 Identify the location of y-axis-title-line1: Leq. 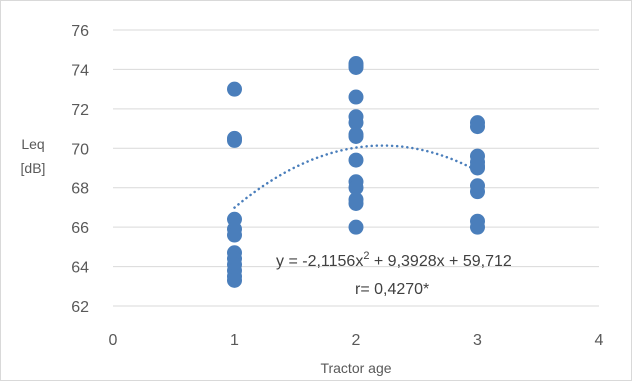
(32, 144).